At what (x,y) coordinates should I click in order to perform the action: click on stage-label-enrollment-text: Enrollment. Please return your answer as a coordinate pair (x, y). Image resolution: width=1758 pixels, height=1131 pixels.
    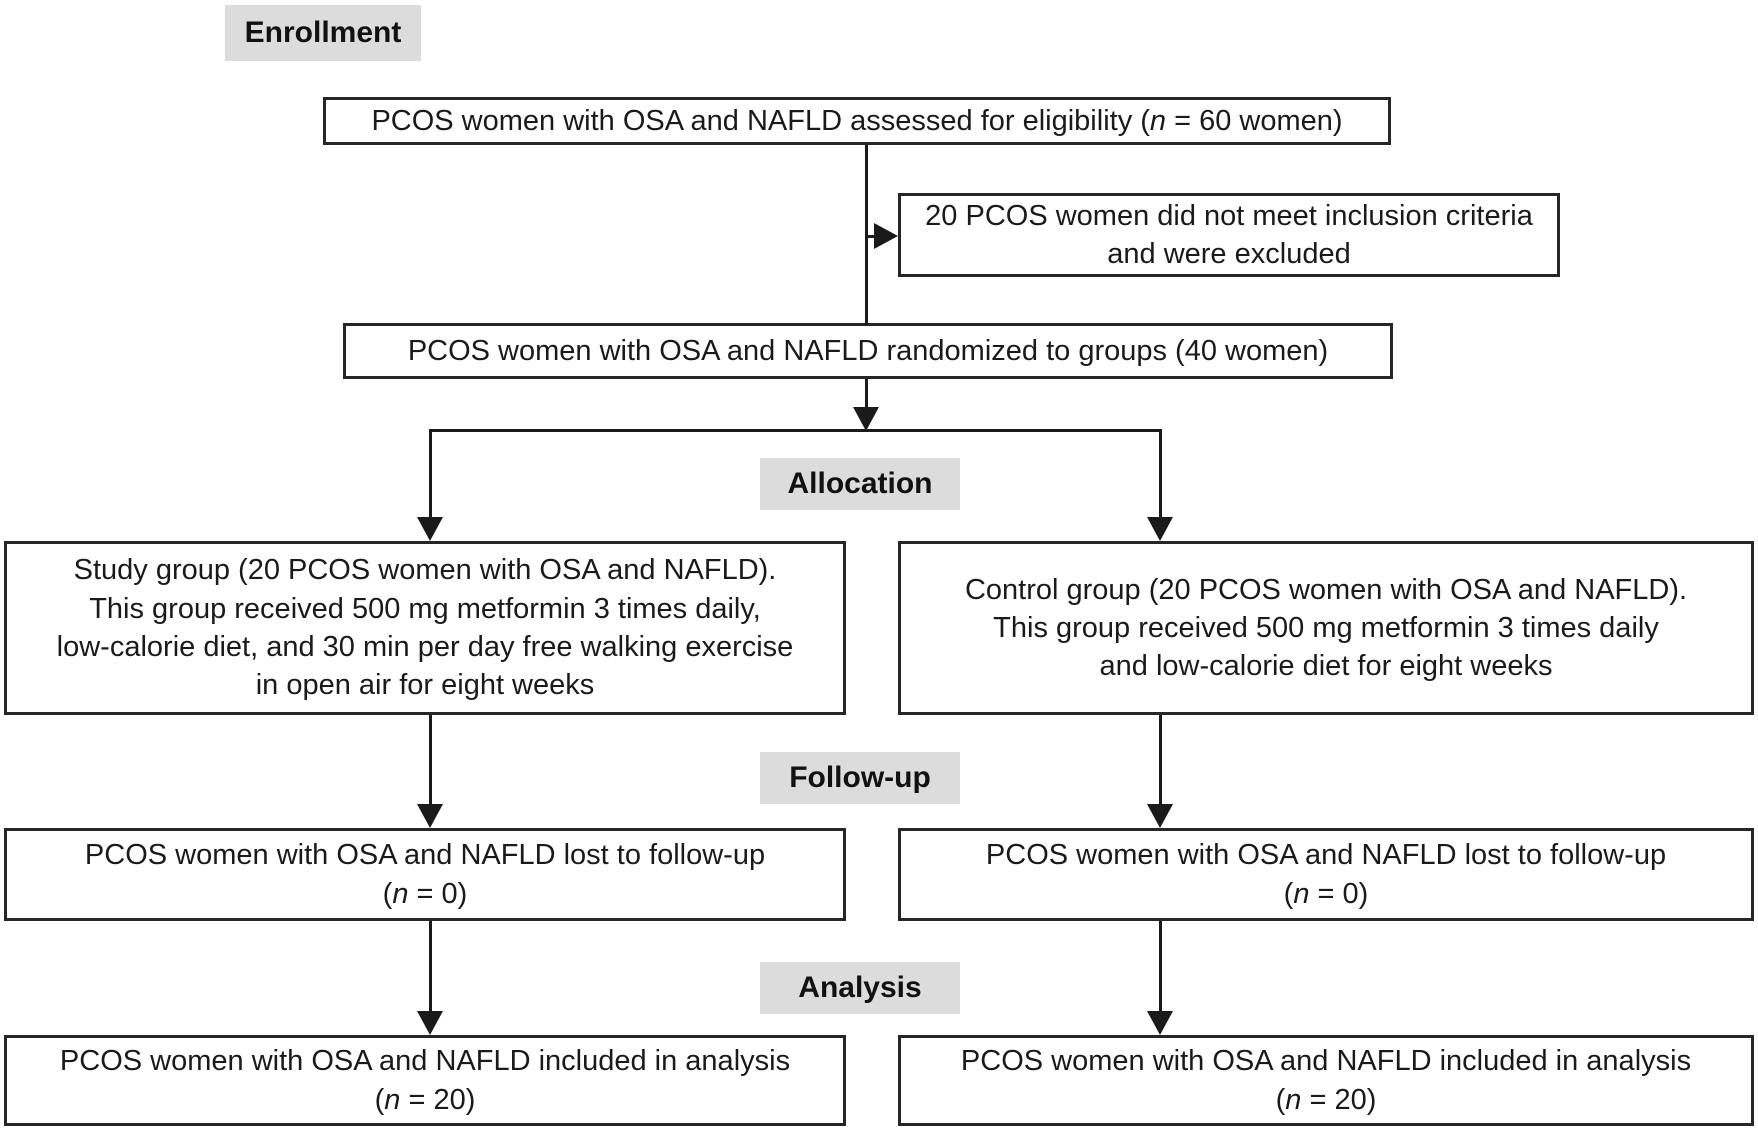
    Looking at the image, I should click on (323, 32).